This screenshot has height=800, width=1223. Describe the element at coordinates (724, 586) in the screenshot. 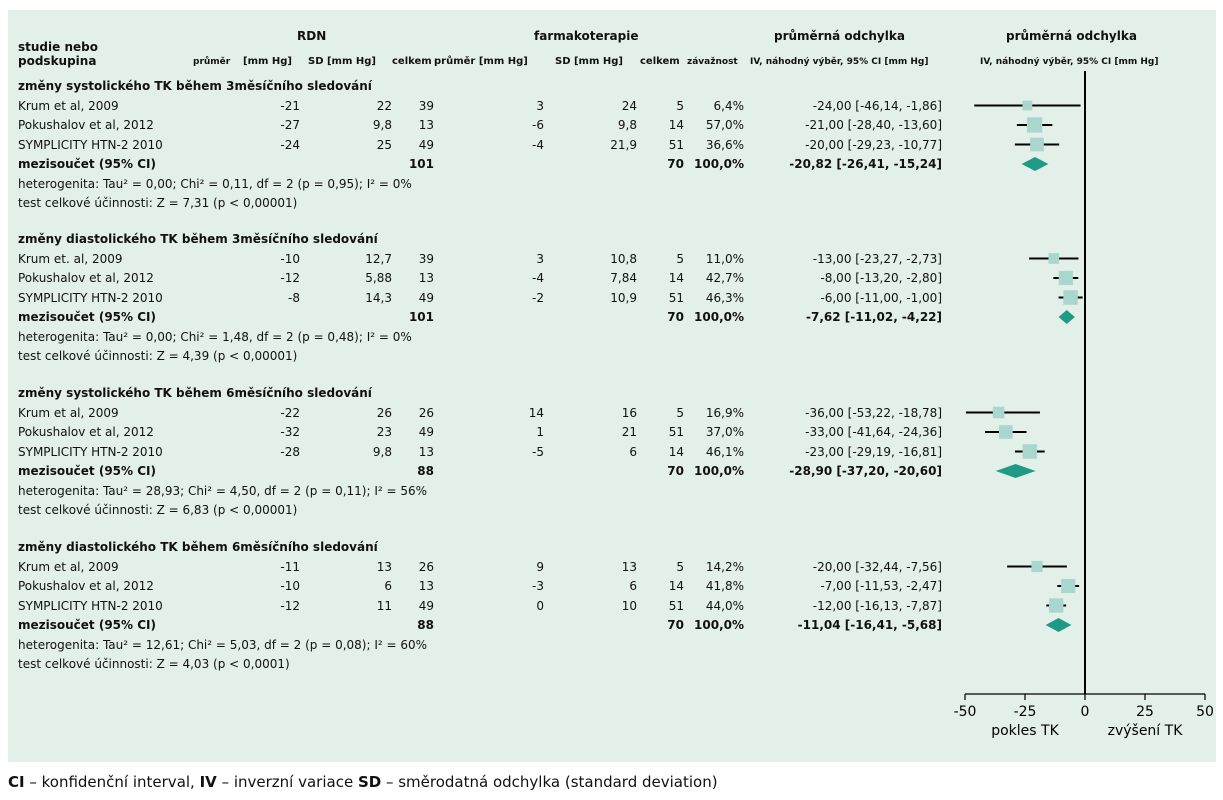

I see `study-weight: 41,8%` at that location.